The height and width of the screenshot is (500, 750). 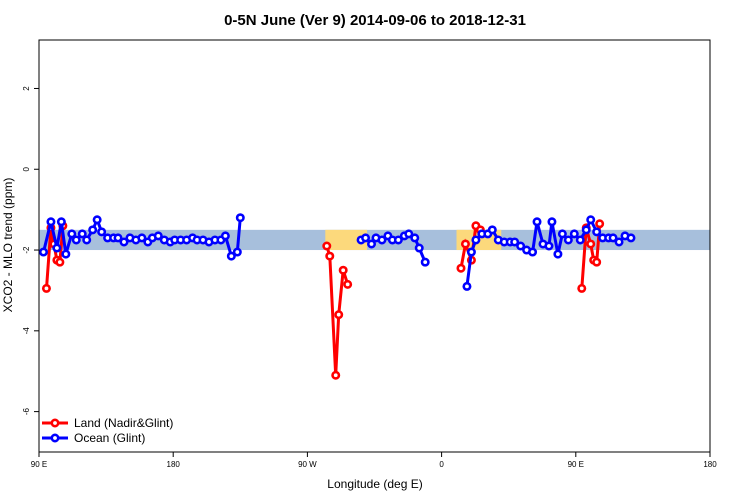 I want to click on land-nadir-glint-line, so click(x=591, y=256).